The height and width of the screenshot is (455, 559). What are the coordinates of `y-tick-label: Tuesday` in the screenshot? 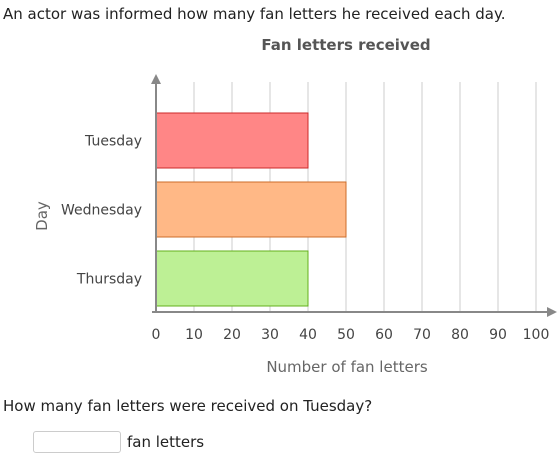 It's located at (113, 142).